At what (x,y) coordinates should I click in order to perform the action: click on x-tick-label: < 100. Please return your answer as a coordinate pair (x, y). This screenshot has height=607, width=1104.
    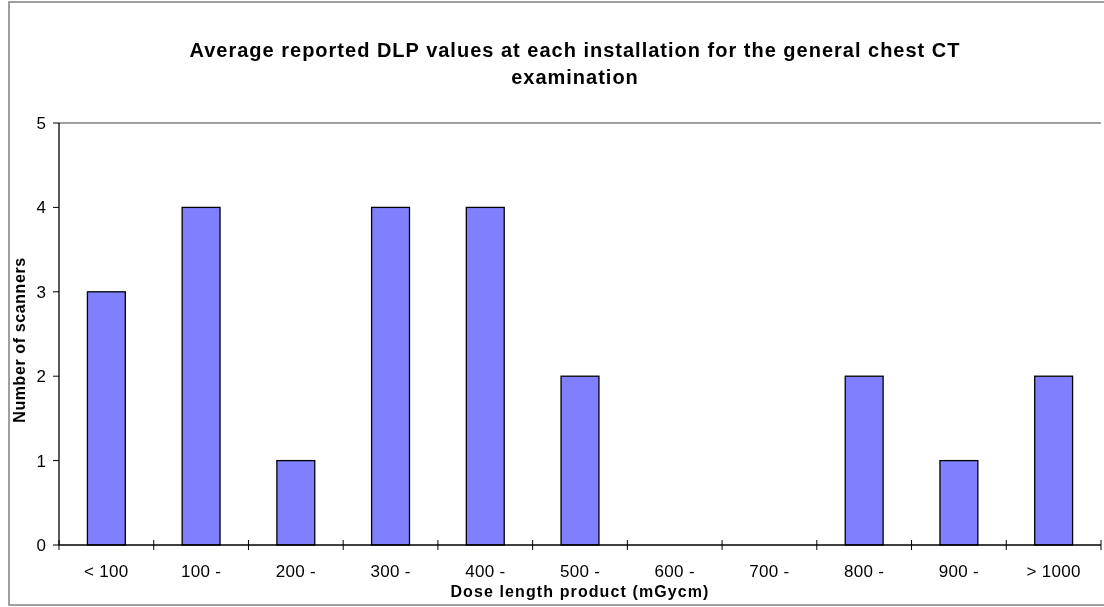
    Looking at the image, I should click on (106, 571).